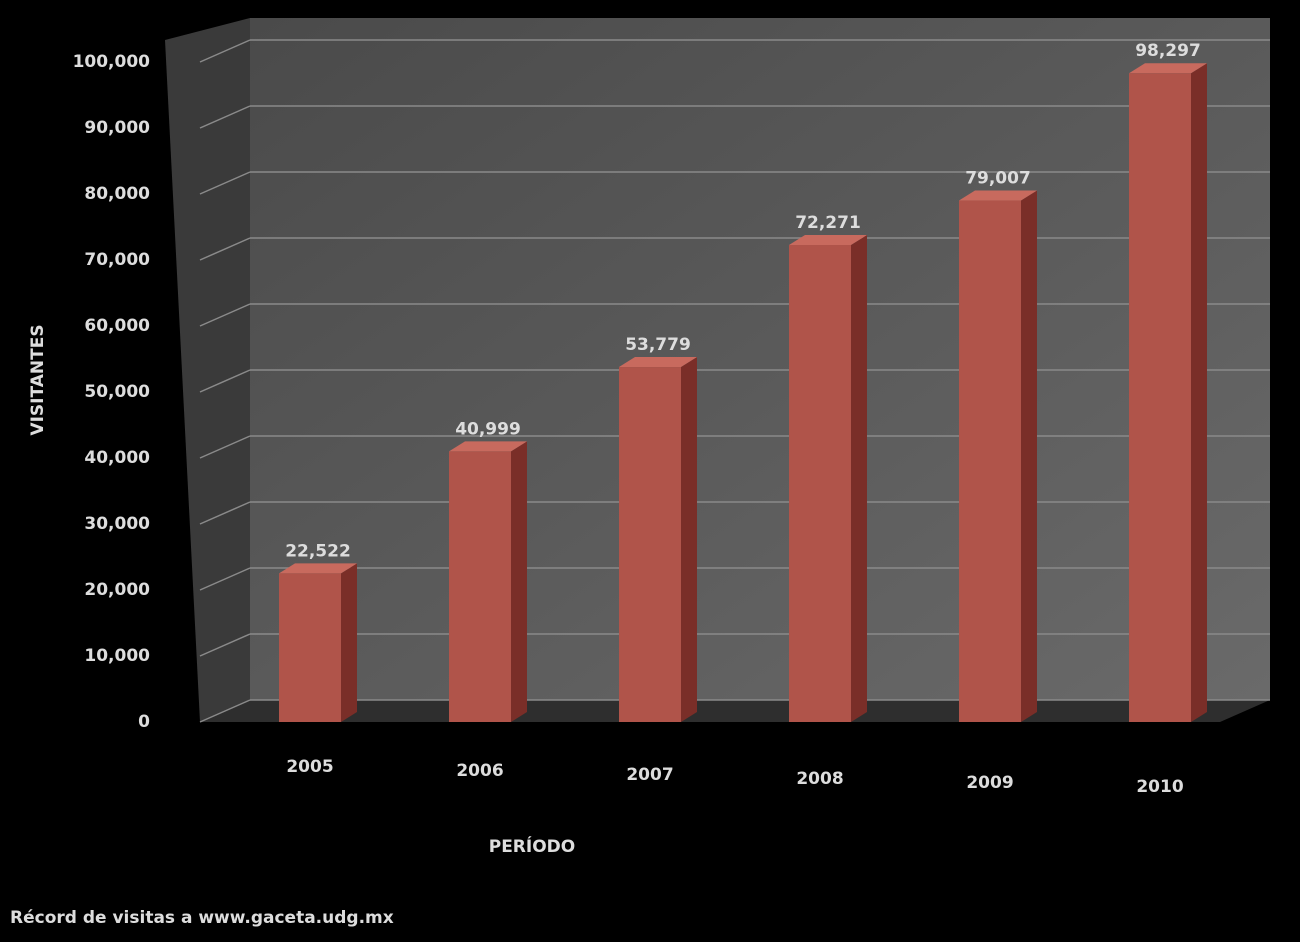 This screenshot has width=1300, height=942. Describe the element at coordinates (117, 524) in the screenshot. I see `y-tick-label: 30,000` at that location.